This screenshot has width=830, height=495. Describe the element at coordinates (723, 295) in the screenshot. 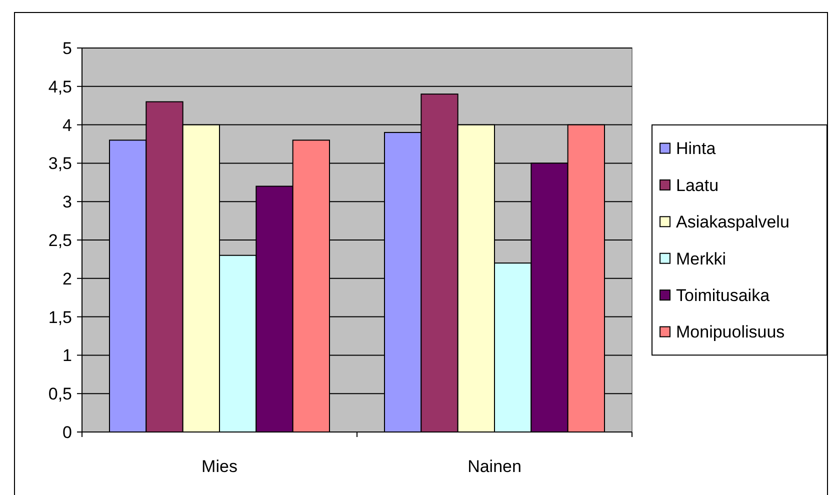

I see `legend-label: Toimitusaika` at that location.